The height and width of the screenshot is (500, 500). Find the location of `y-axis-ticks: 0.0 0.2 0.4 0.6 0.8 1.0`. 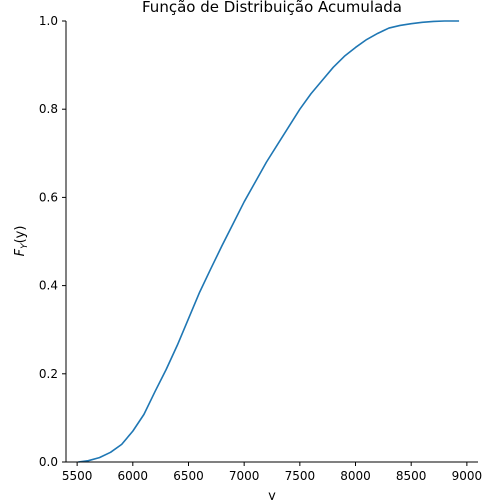

y-axis-ticks: 0.0 0.2 0.4 0.6 0.8 1.0 is located at coordinates (52, 241).